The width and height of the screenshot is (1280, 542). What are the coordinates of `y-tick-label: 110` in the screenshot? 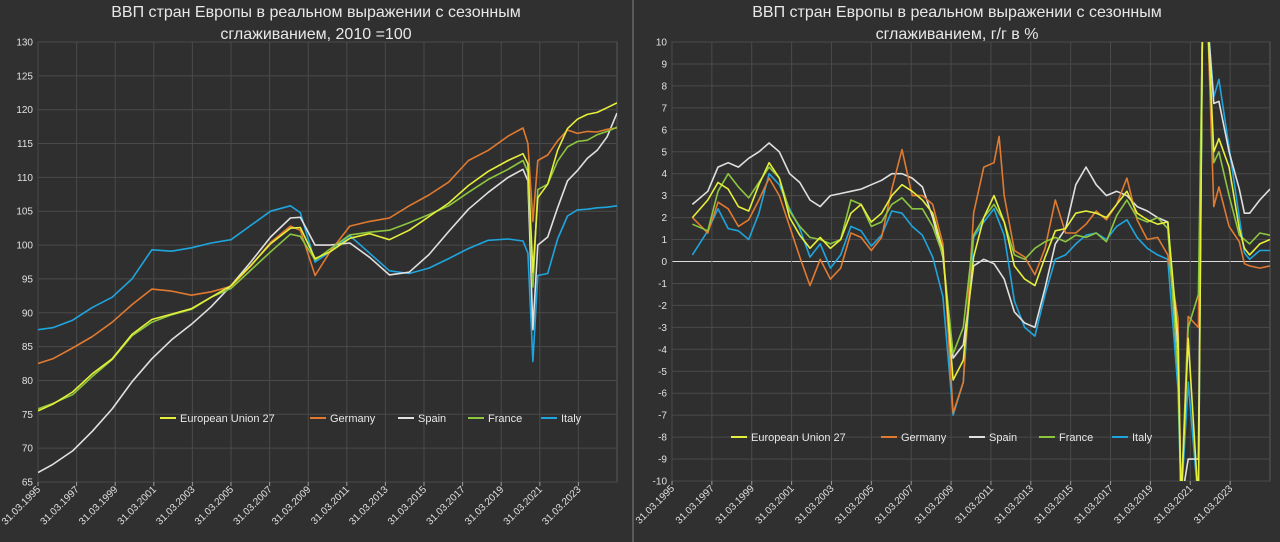 It's located at (25, 178).